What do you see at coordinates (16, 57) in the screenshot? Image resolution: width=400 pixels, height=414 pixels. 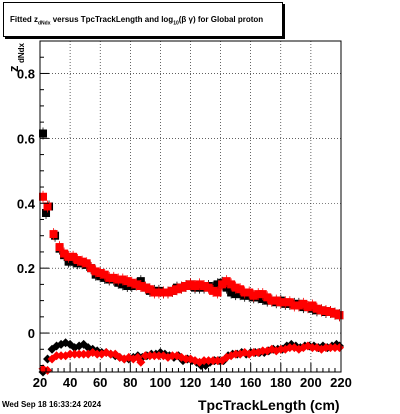 I see `y-axis-label: z dNdx` at bounding box center [16, 57].